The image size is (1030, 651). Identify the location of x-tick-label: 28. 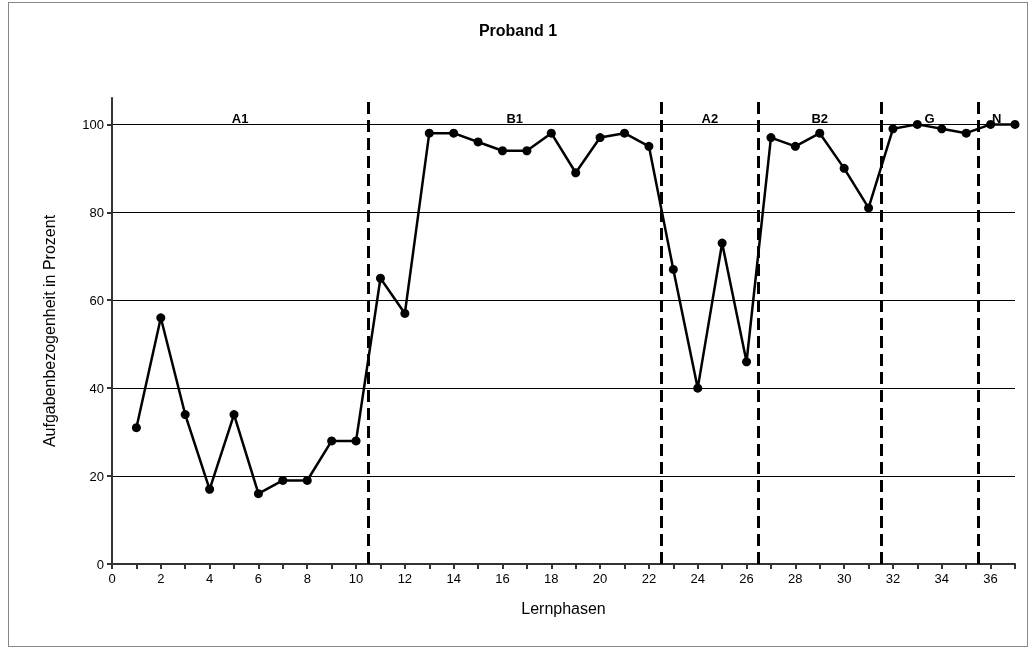
(795, 578).